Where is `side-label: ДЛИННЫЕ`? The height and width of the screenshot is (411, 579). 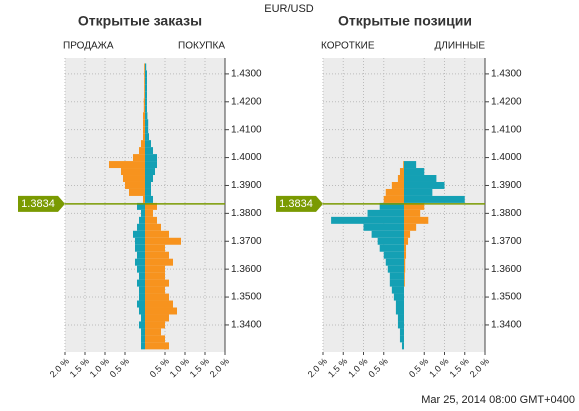 side-label: ДЛИННЫЕ is located at coordinates (460, 46).